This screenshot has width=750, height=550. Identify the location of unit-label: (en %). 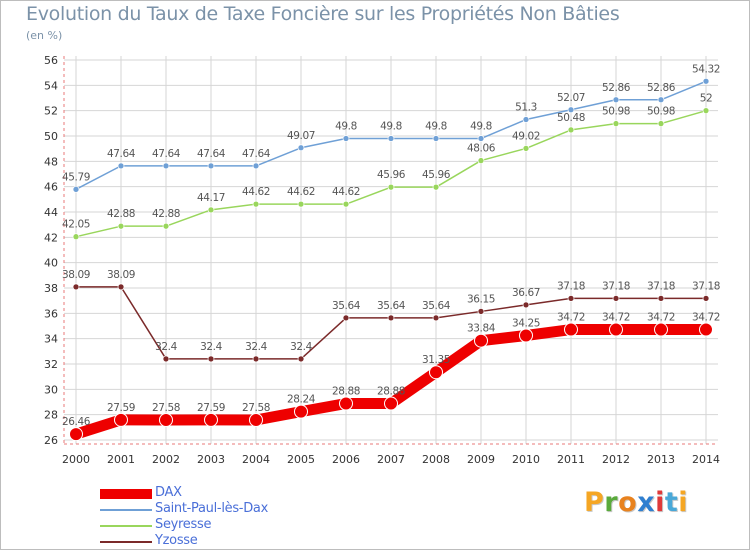
(44, 35).